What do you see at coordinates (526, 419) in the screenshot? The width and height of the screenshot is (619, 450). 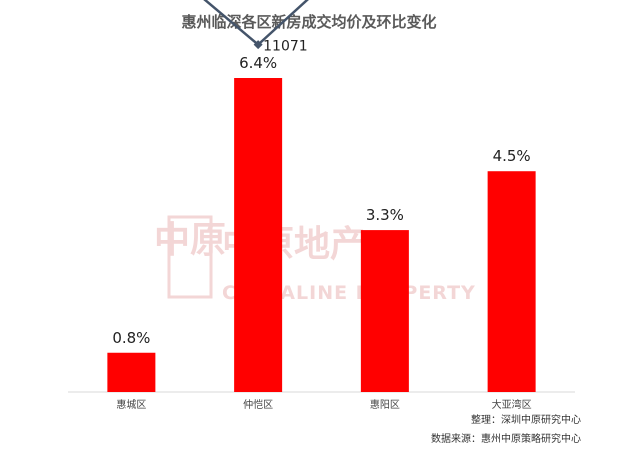 I see `footer-compiled-by: 整理：深圳中原研究中心` at bounding box center [526, 419].